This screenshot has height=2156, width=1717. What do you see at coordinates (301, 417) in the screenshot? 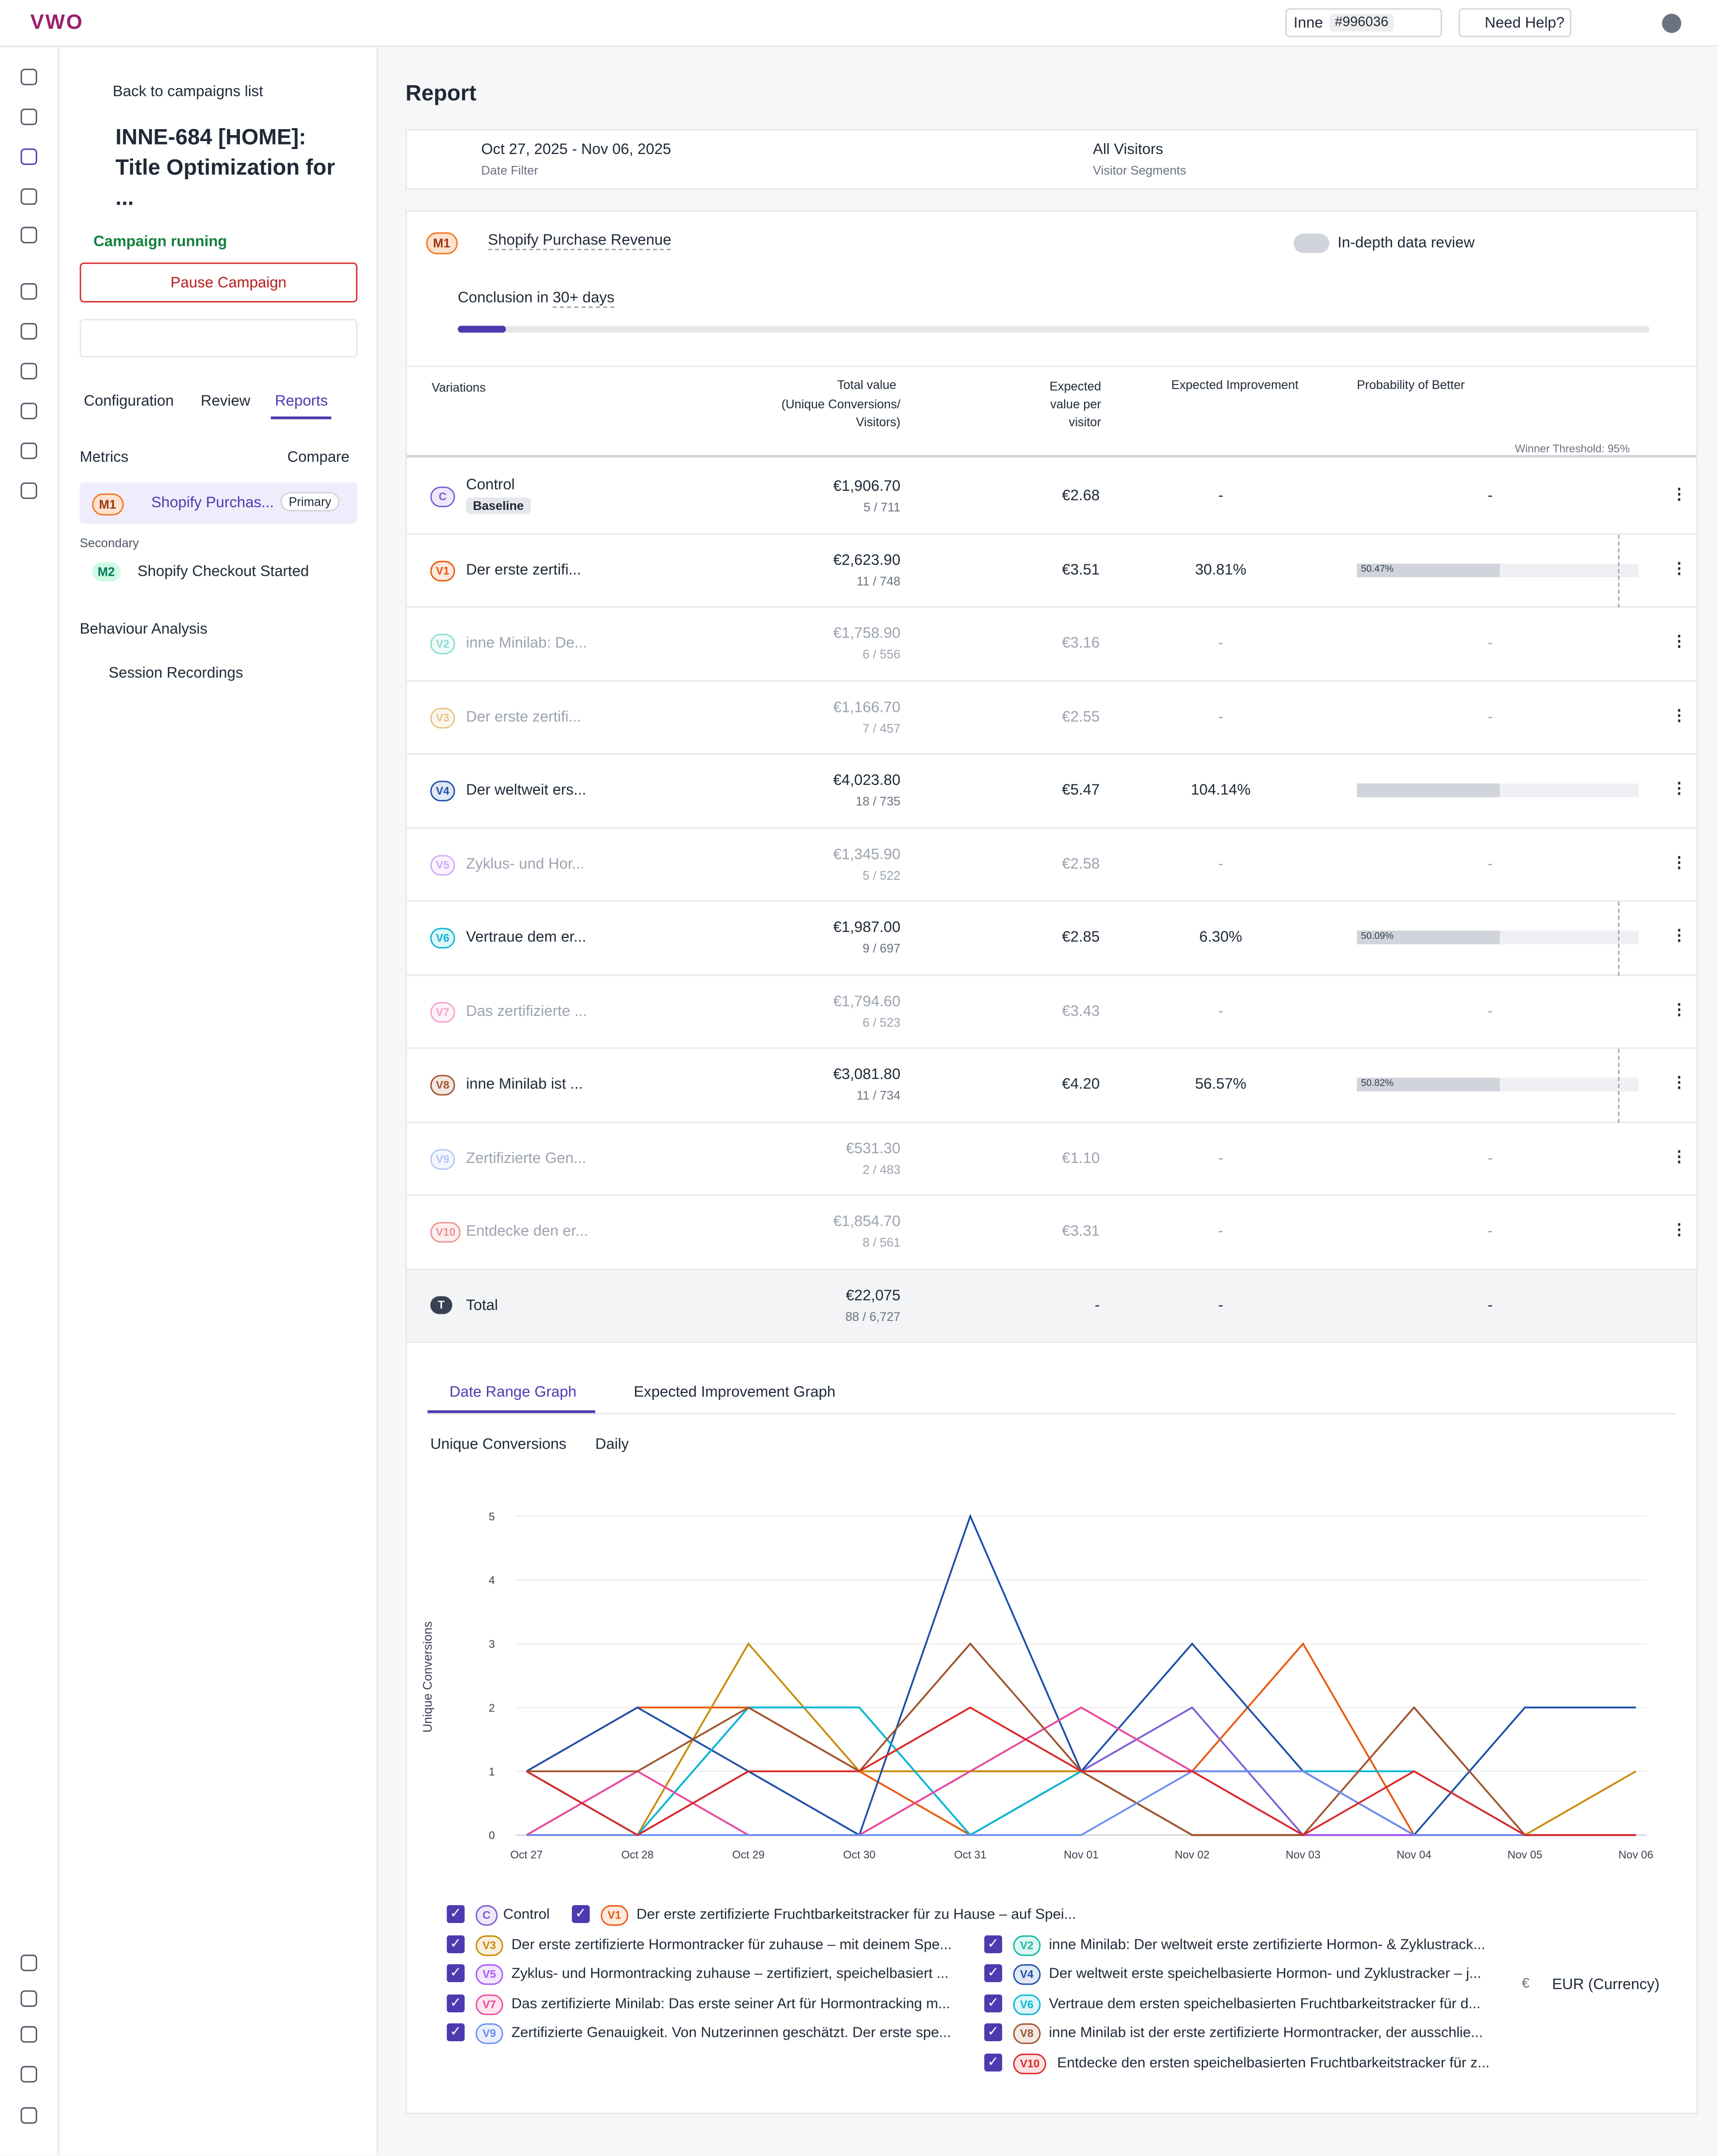
I see `tab-underline` at bounding box center [301, 417].